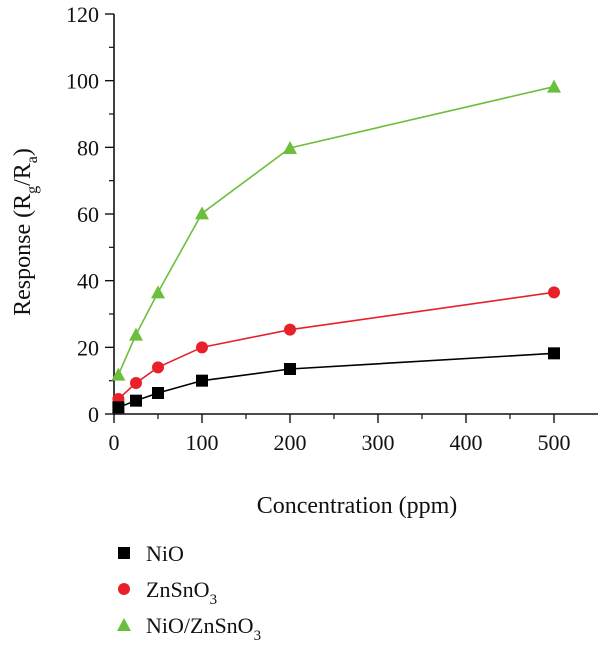 Image resolution: width=600 pixels, height=651 pixels. Describe the element at coordinates (93, 414) in the screenshot. I see `y-tick-label: 0` at that location.